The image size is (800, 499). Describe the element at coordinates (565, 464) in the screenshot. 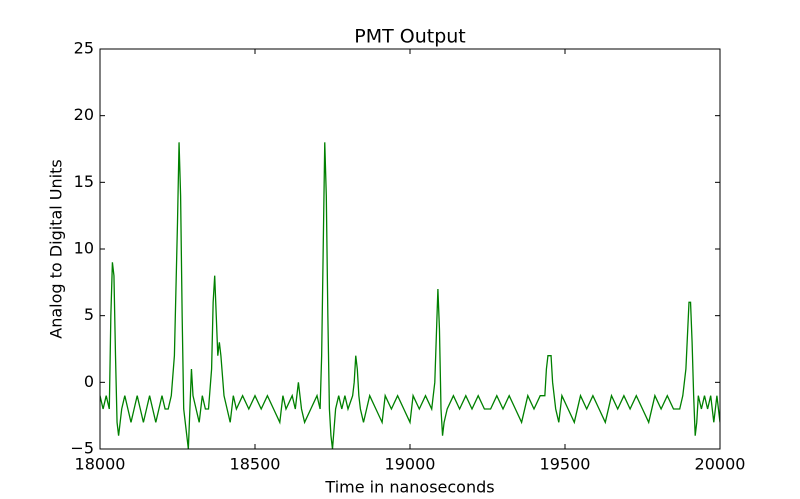

I see `x-tick-label: 19500` at that location.